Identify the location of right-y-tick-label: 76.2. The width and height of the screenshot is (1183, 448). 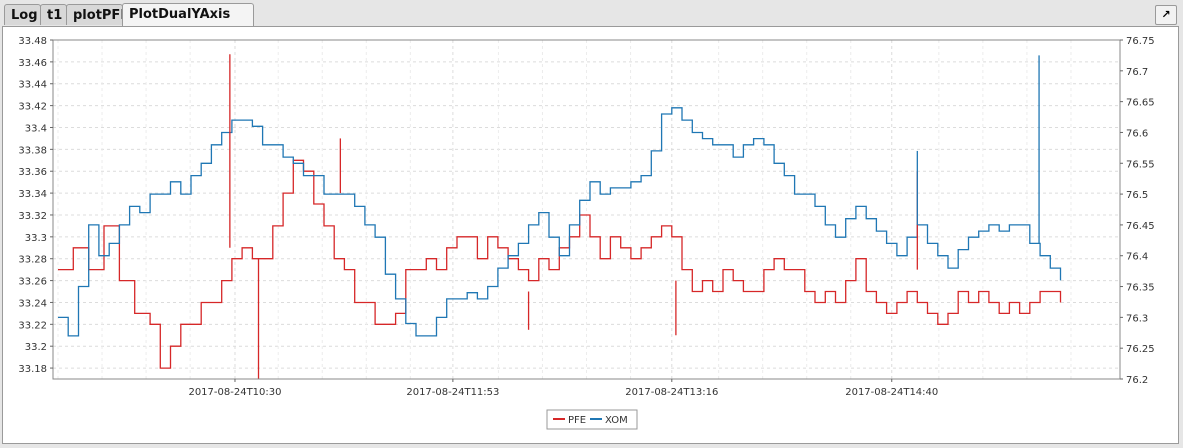
(1137, 380).